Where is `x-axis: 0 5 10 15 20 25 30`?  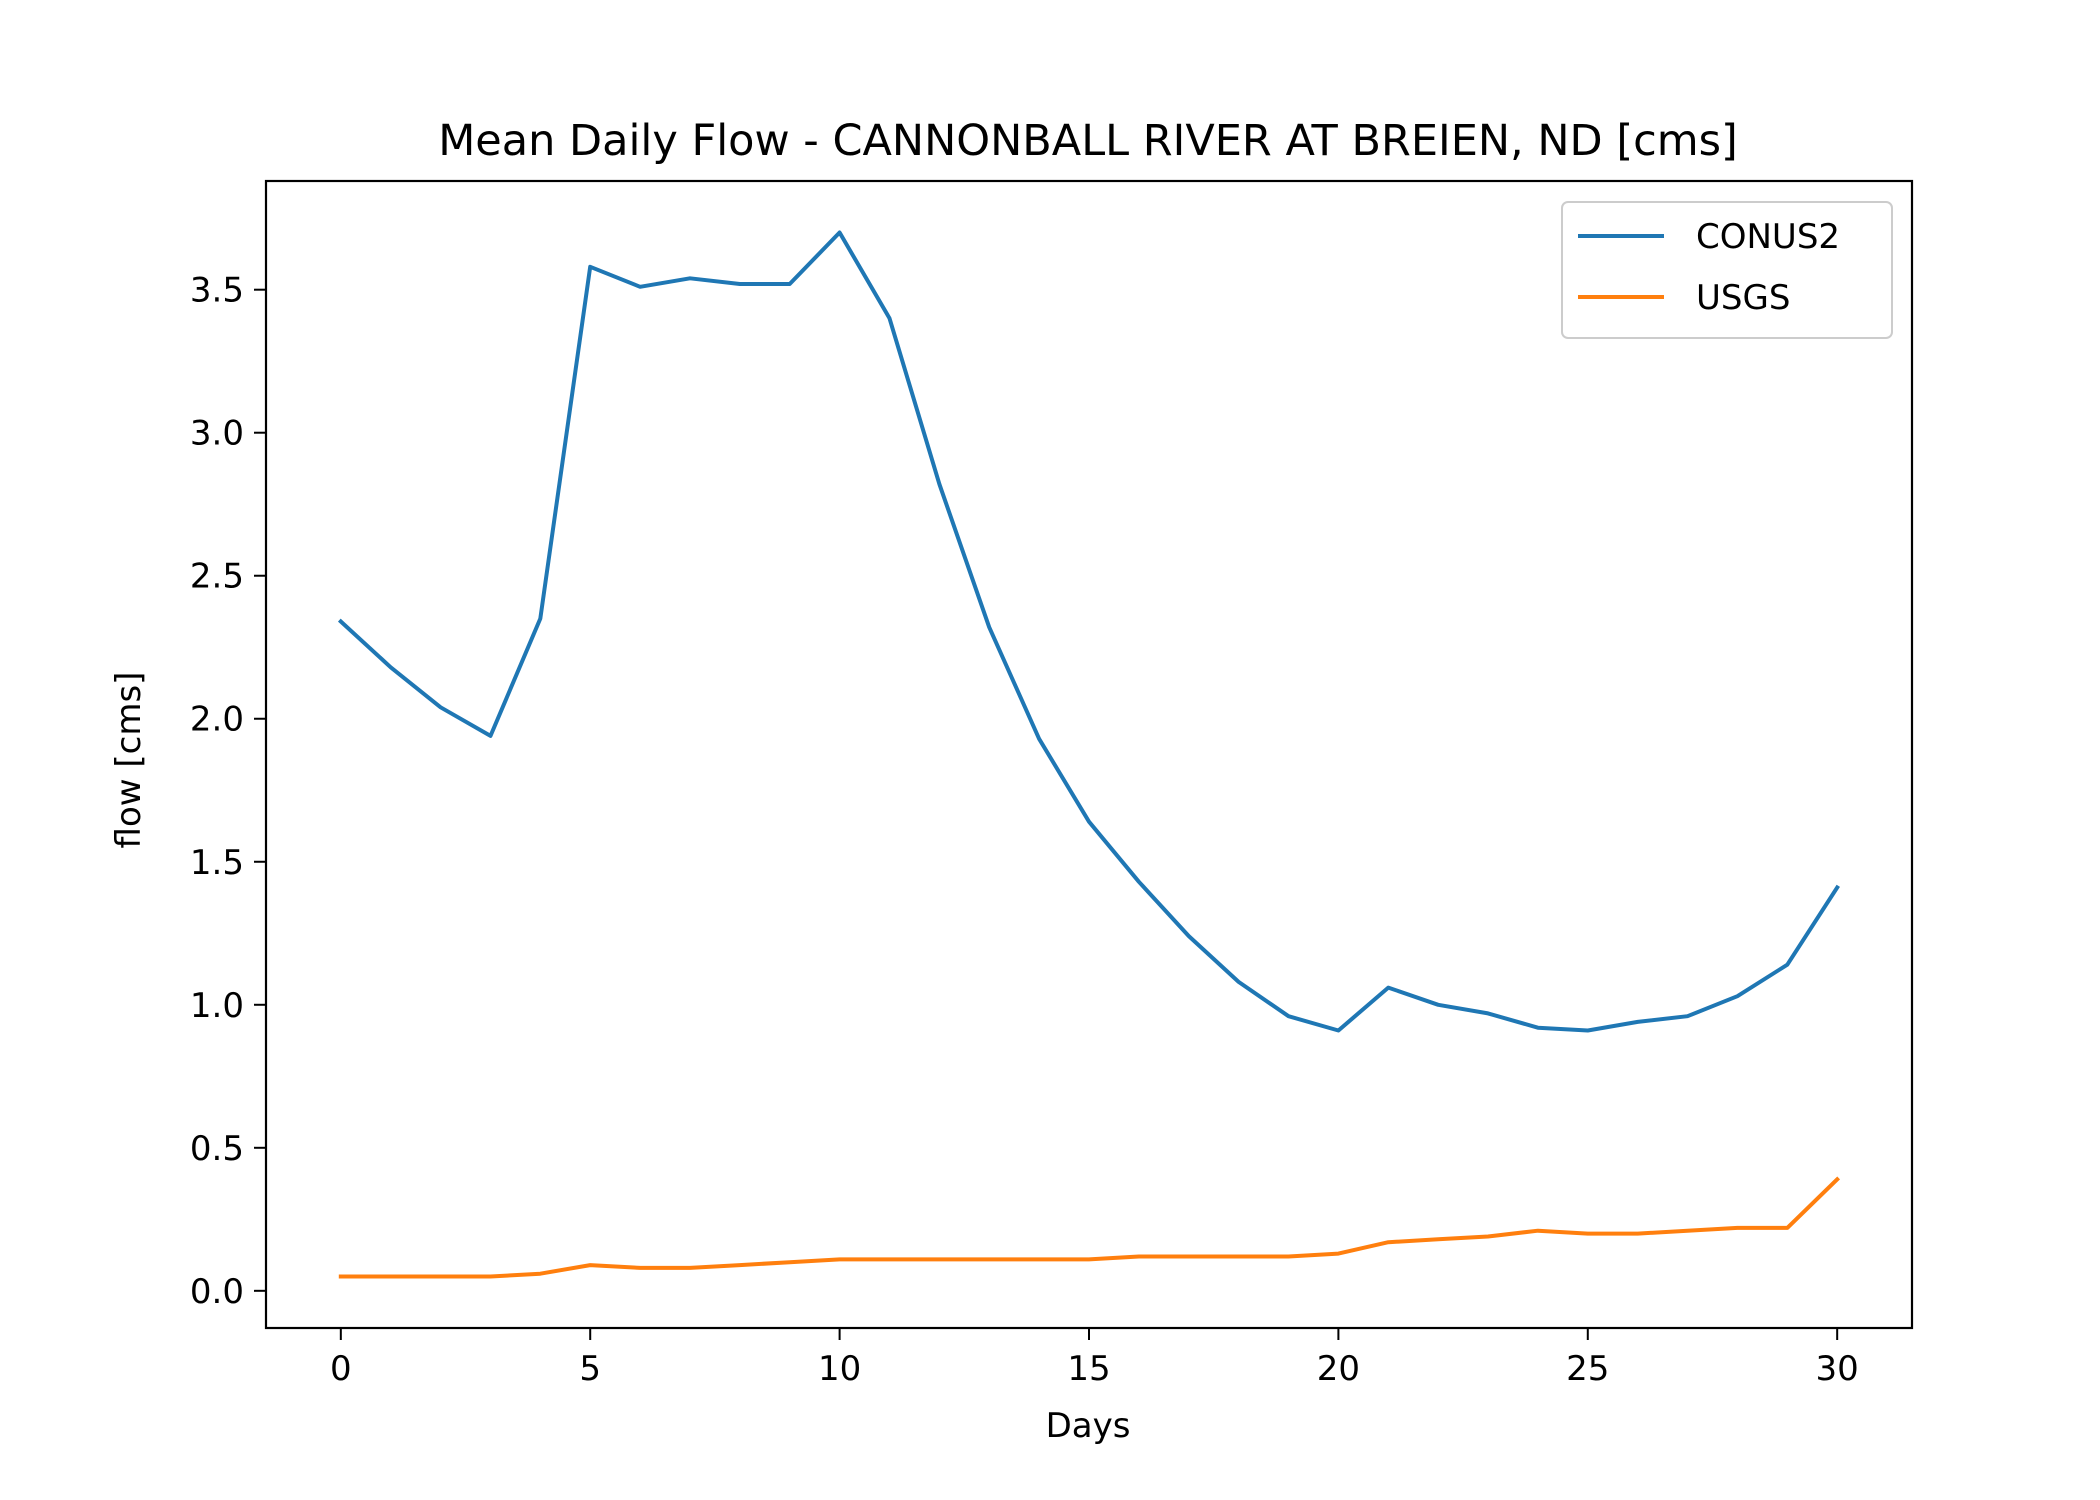 x-axis: 0 5 10 15 20 25 30 is located at coordinates (1094, 1358).